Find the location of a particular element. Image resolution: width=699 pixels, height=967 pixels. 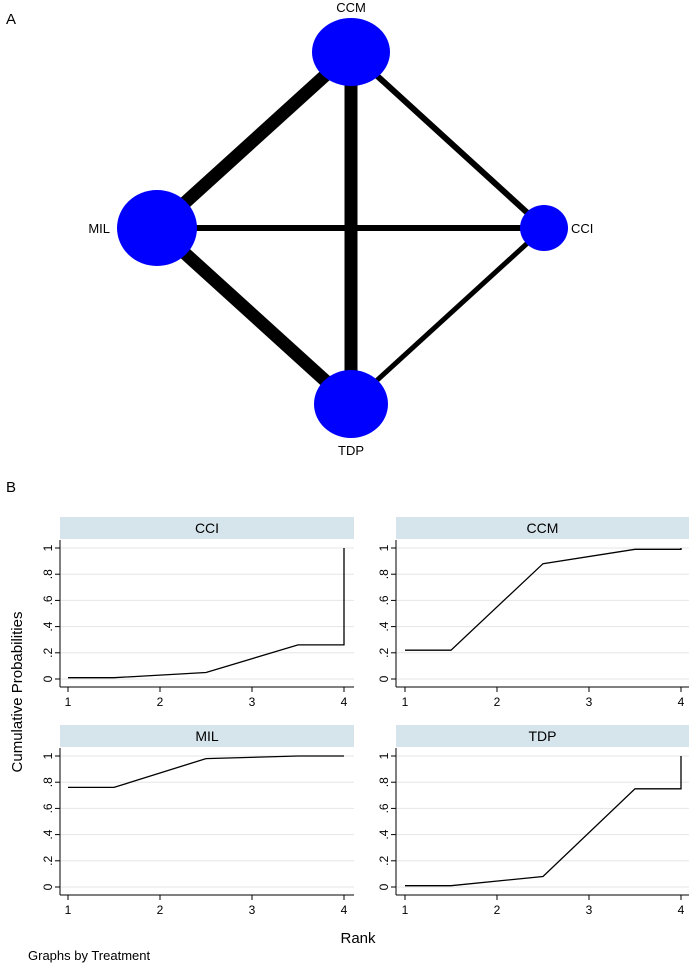

node-label-tdp: TDP is located at coordinates (351, 450).